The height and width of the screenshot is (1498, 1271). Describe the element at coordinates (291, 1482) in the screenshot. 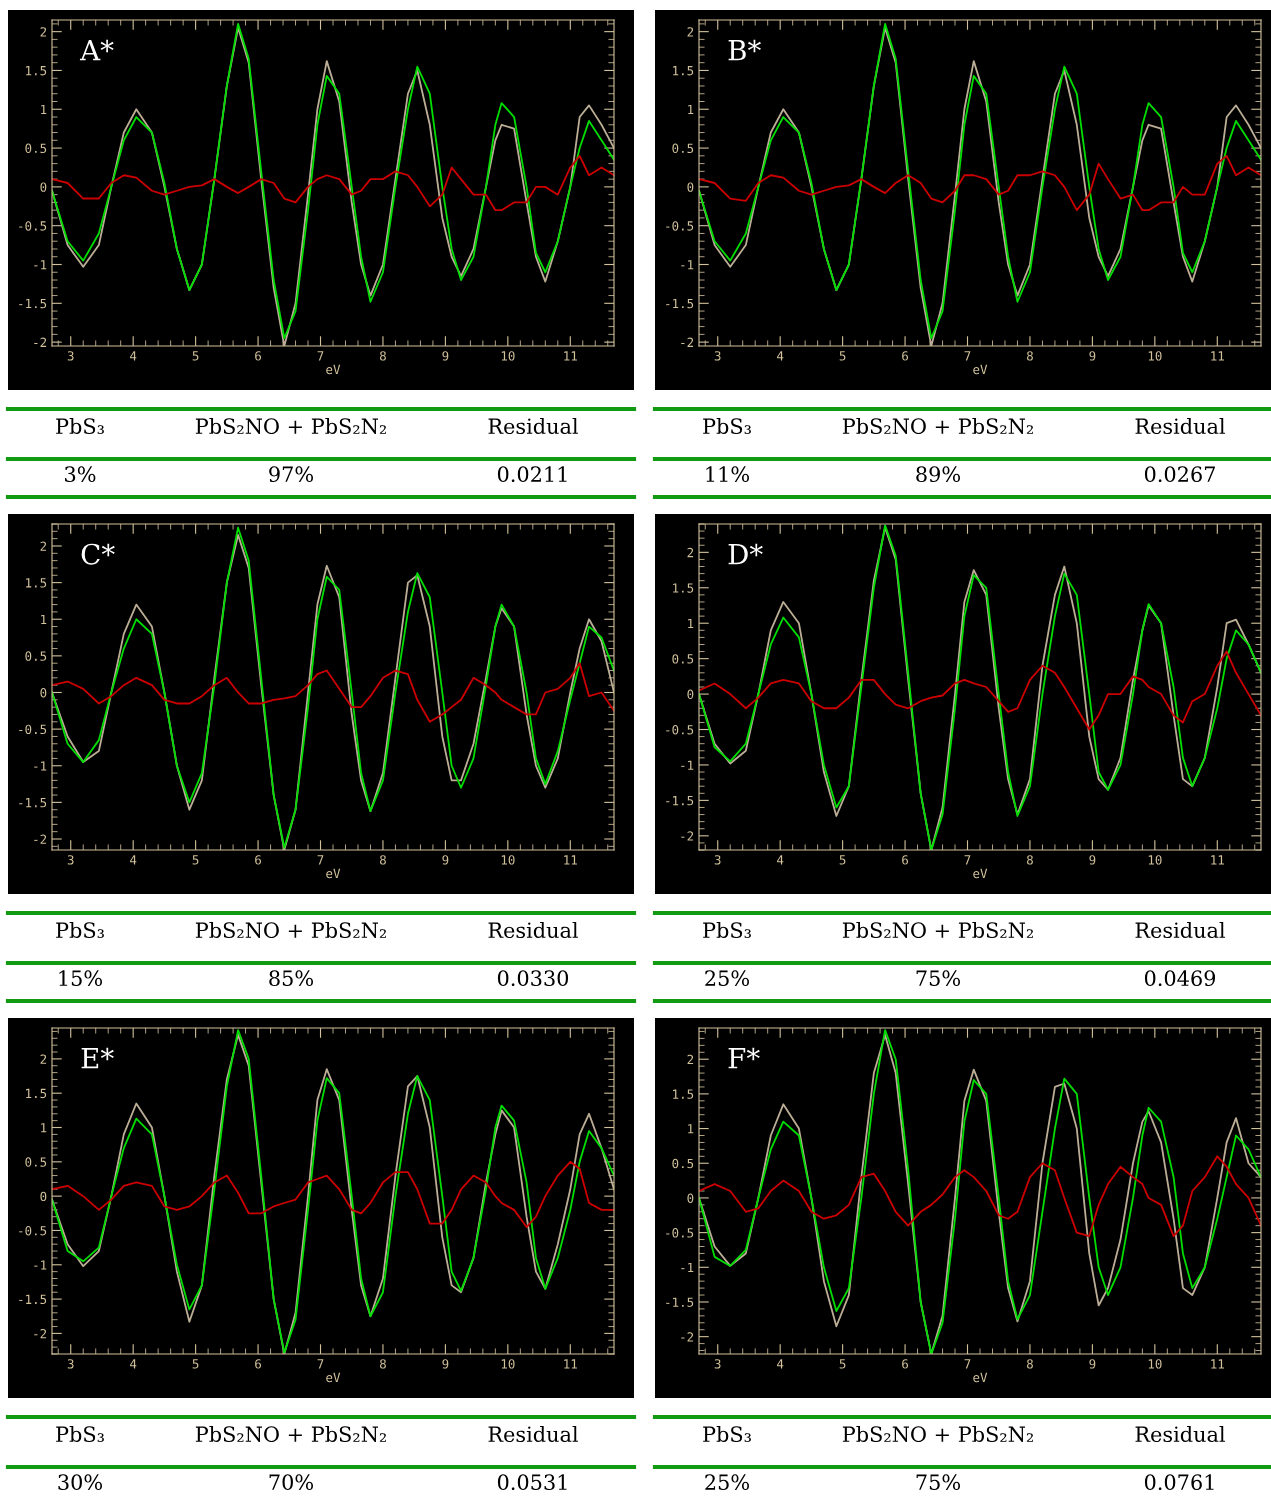

I see `text: 70%` at that location.